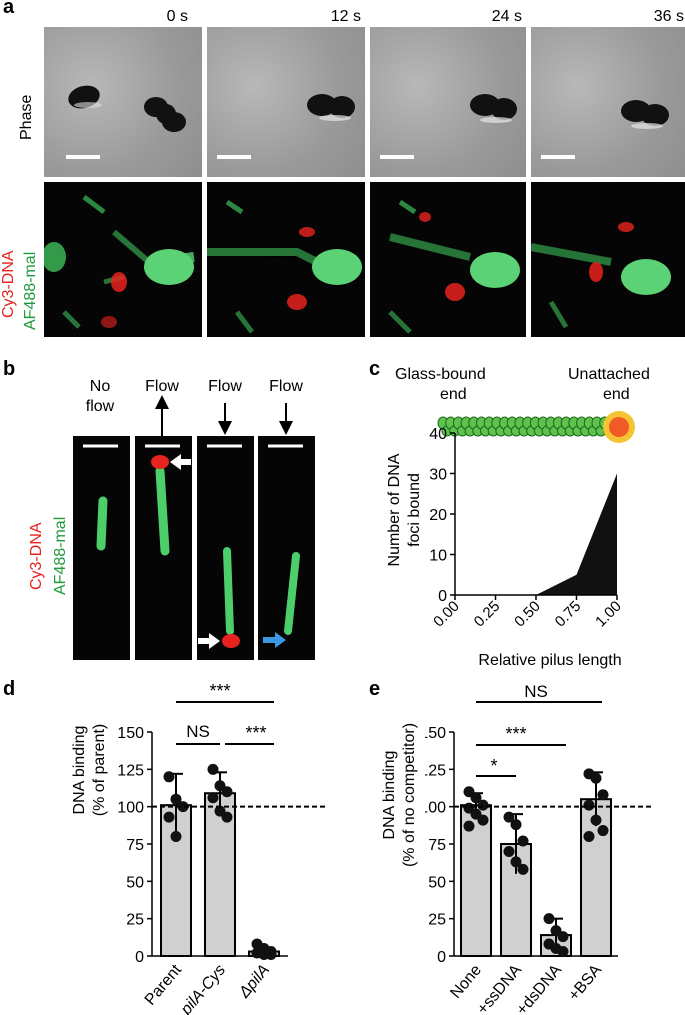 The image size is (685, 1015). I want to click on arrow-left-icon, so click(180, 462).